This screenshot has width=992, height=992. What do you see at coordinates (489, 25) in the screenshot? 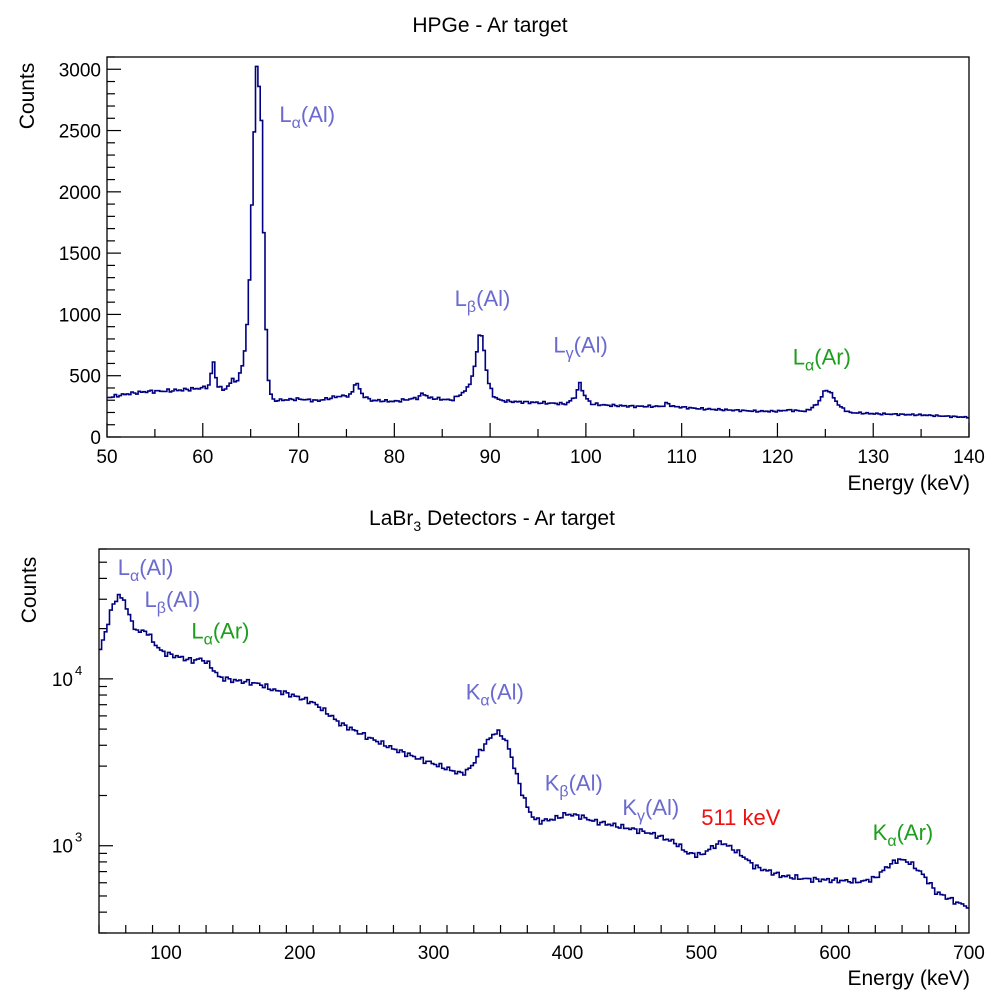
I see `hpge-title: HPGe - Ar target` at bounding box center [489, 25].